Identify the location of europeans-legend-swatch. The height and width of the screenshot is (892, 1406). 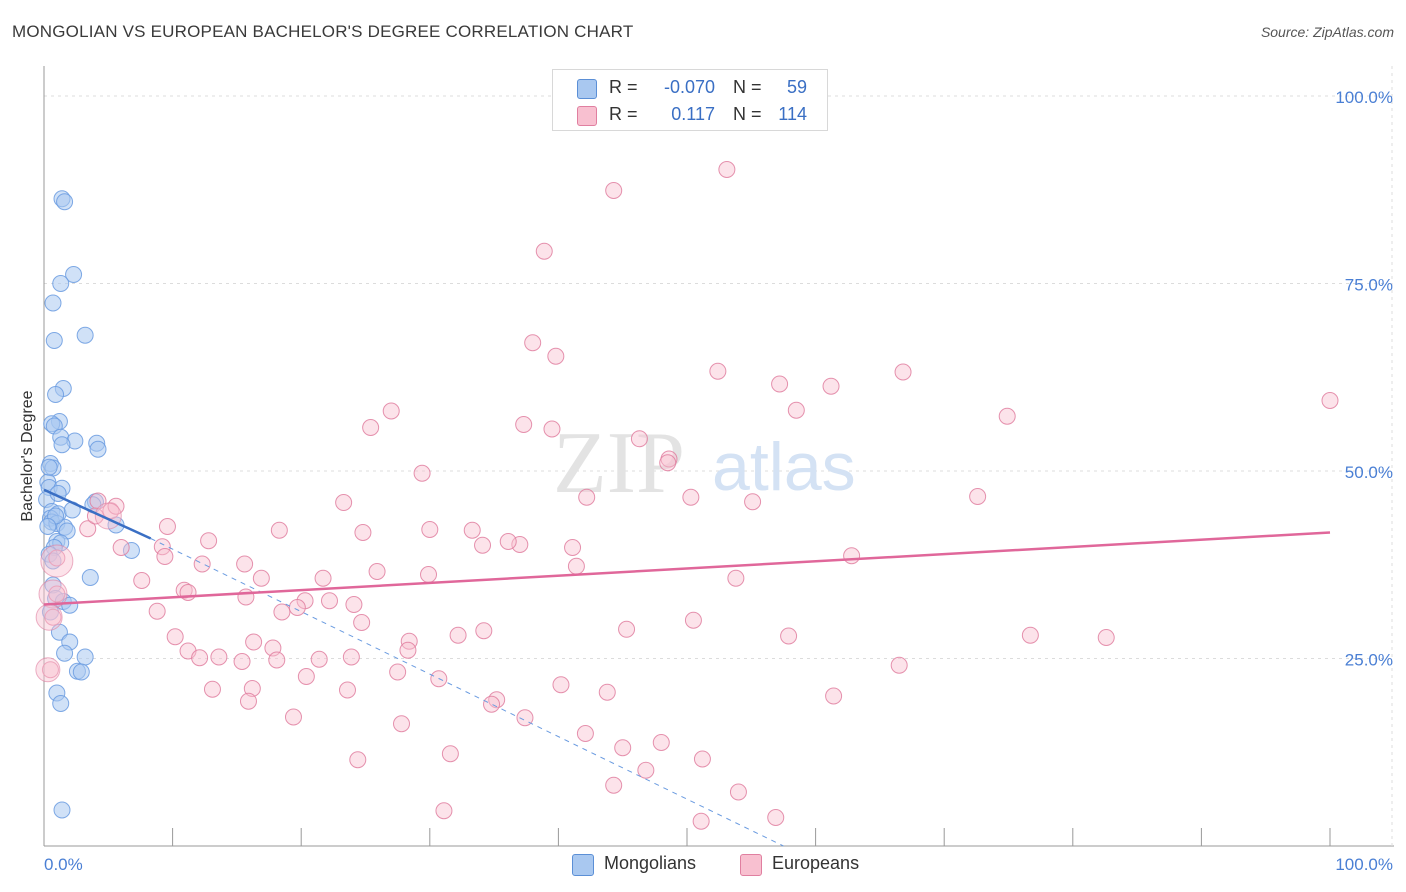
(751, 865).